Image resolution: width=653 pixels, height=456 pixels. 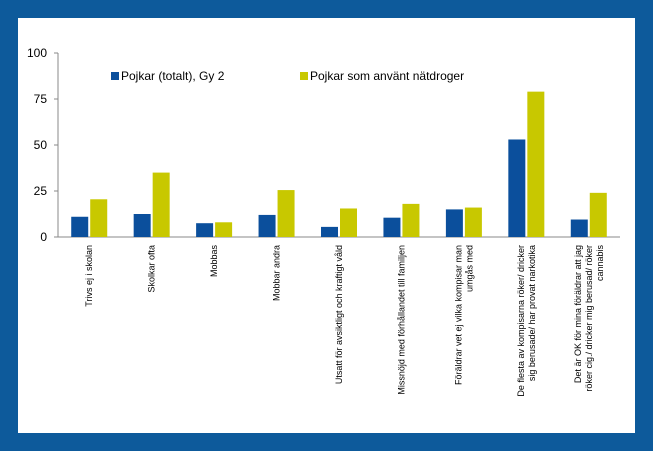 I want to click on y-tick-label: 25, so click(x=41, y=191).